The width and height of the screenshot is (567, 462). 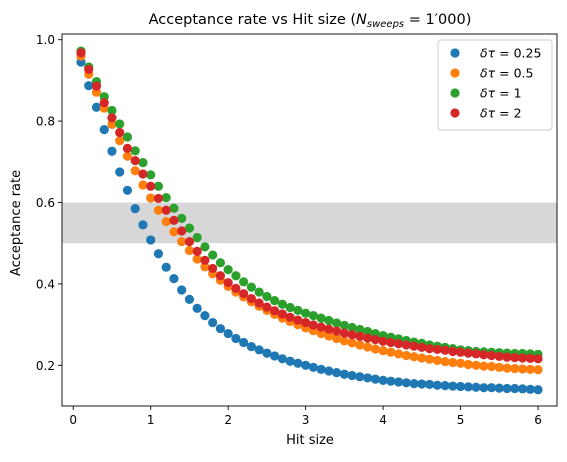 I want to click on x-tick-label: 3, so click(x=306, y=420).